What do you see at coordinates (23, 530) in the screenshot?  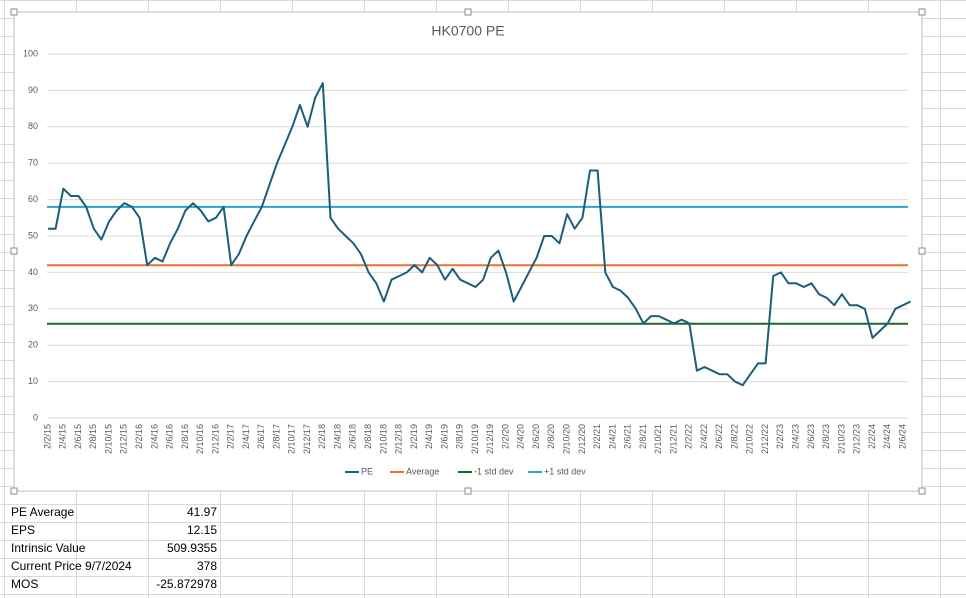 I see `cell-label: EPS` at bounding box center [23, 530].